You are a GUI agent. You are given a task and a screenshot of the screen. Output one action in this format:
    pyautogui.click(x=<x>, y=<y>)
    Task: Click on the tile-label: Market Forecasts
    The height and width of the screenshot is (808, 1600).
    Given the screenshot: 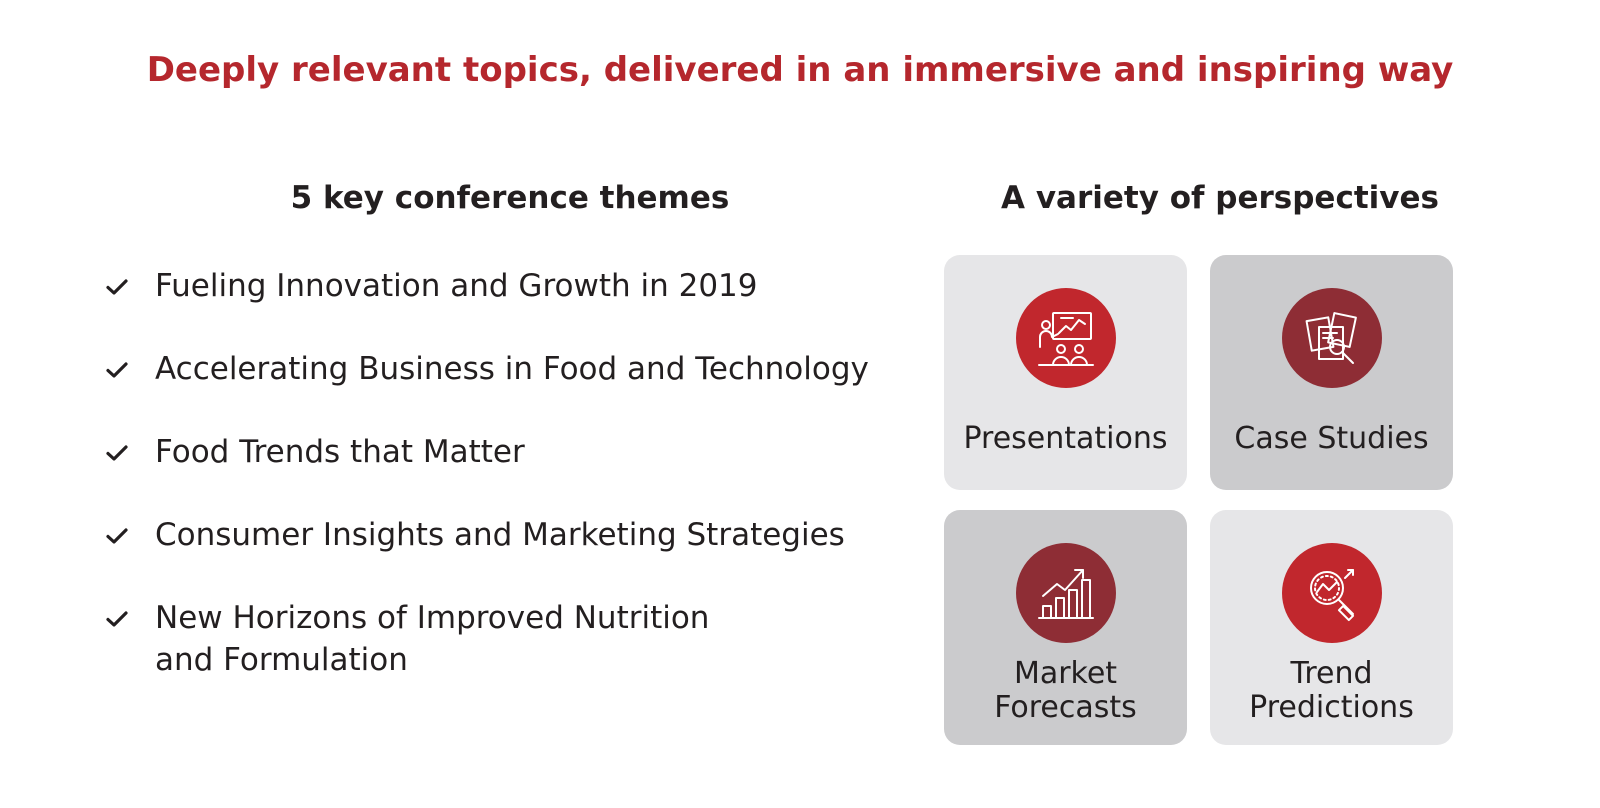 What is the action you would take?
    pyautogui.click(x=1065, y=690)
    